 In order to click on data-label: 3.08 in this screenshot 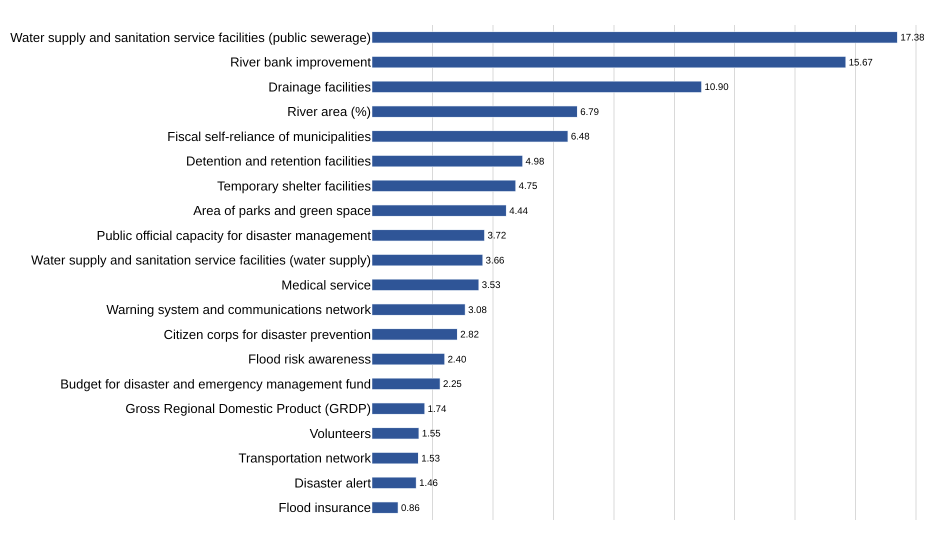, I will do `click(477, 310)`.